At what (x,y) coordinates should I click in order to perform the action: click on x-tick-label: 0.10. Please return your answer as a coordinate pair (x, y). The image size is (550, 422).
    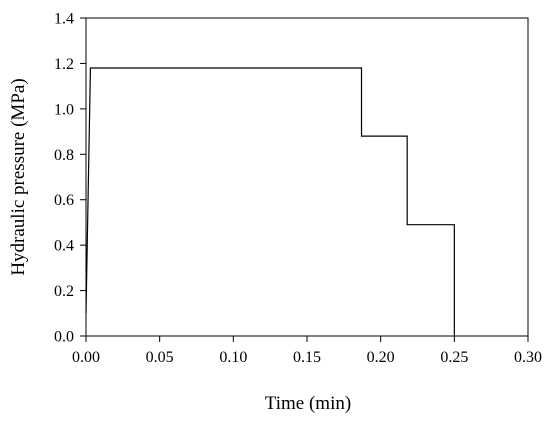
    Looking at the image, I should click on (233, 357).